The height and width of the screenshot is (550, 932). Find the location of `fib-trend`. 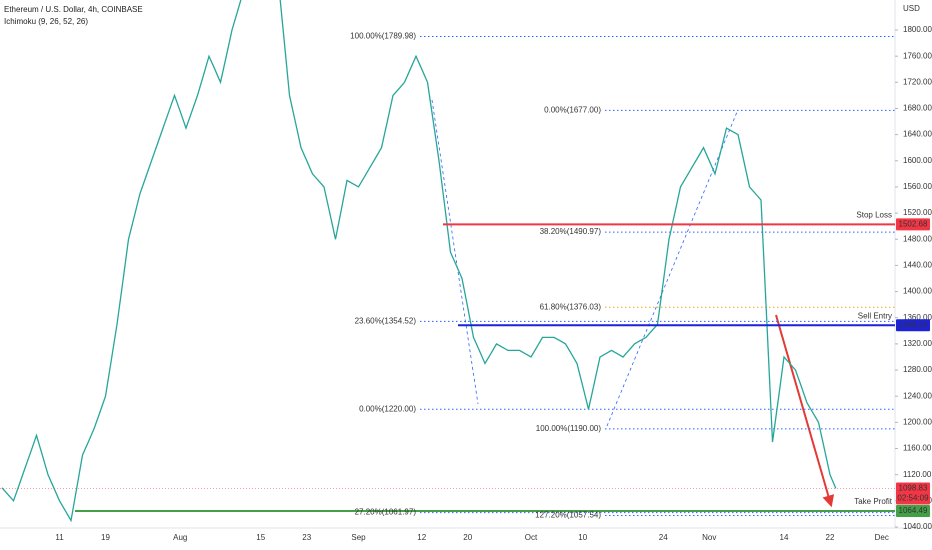

fib-trend is located at coordinates (672, 269).